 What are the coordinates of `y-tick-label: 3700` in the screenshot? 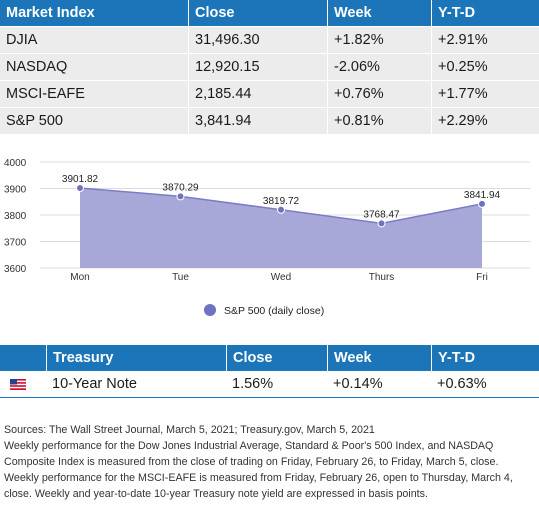 It's located at (15, 243).